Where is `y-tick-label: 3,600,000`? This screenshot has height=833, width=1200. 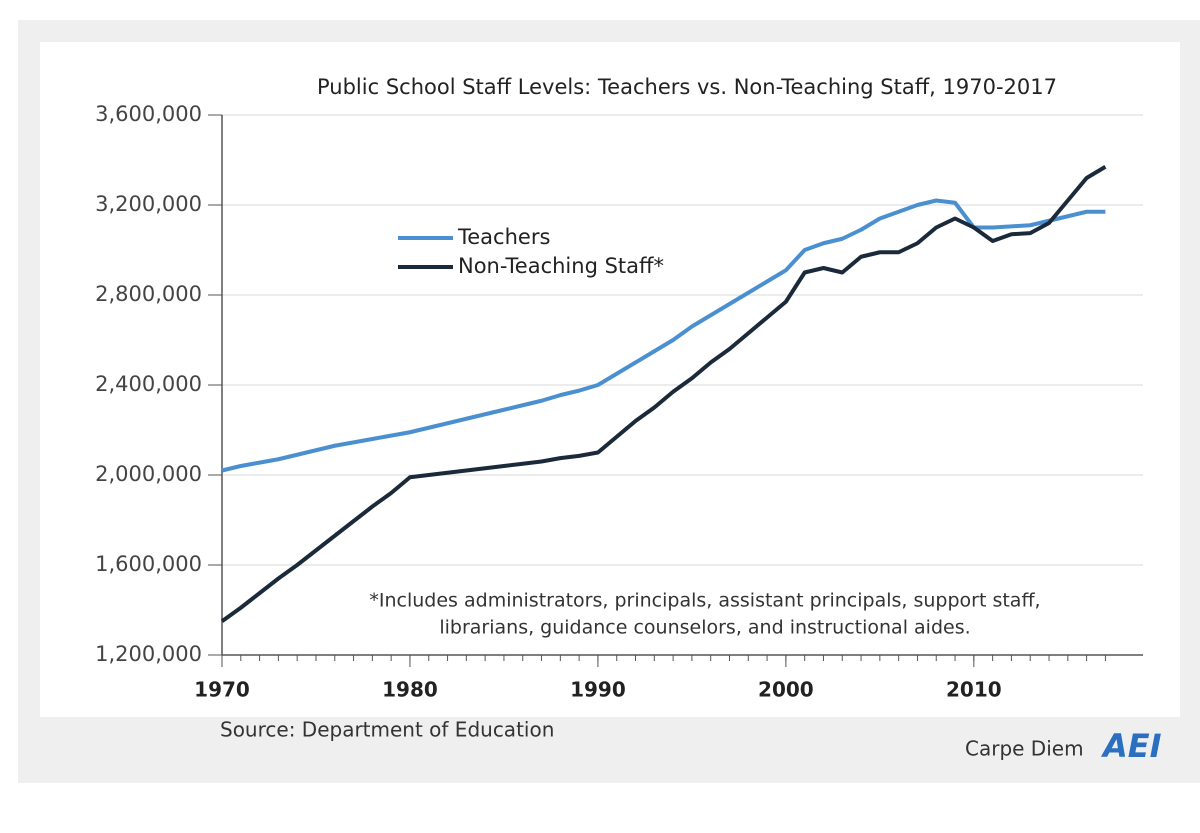
y-tick-label: 3,600,000 is located at coordinates (148, 114).